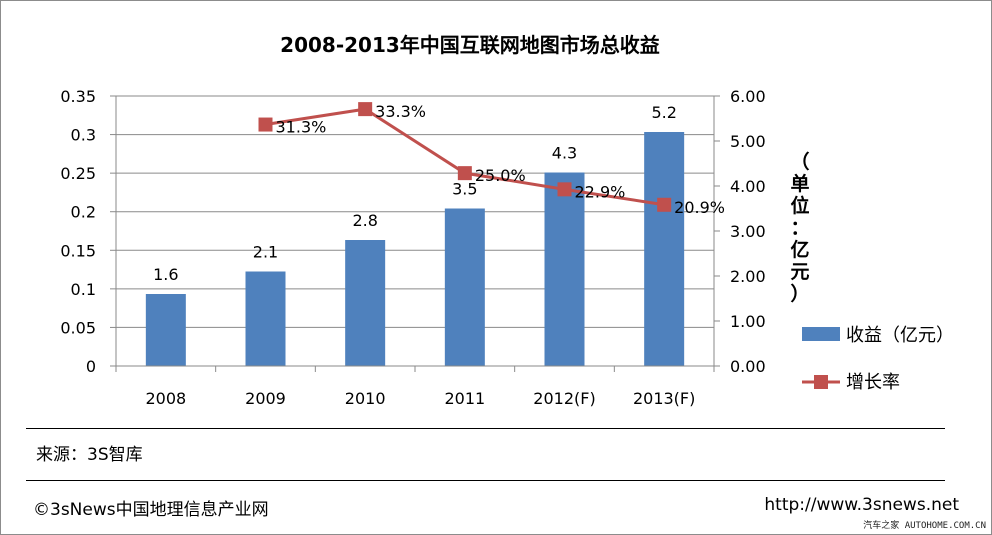 This screenshot has height=535, width=992. Describe the element at coordinates (83, 212) in the screenshot. I see `left-tick-label: 0.2` at that location.